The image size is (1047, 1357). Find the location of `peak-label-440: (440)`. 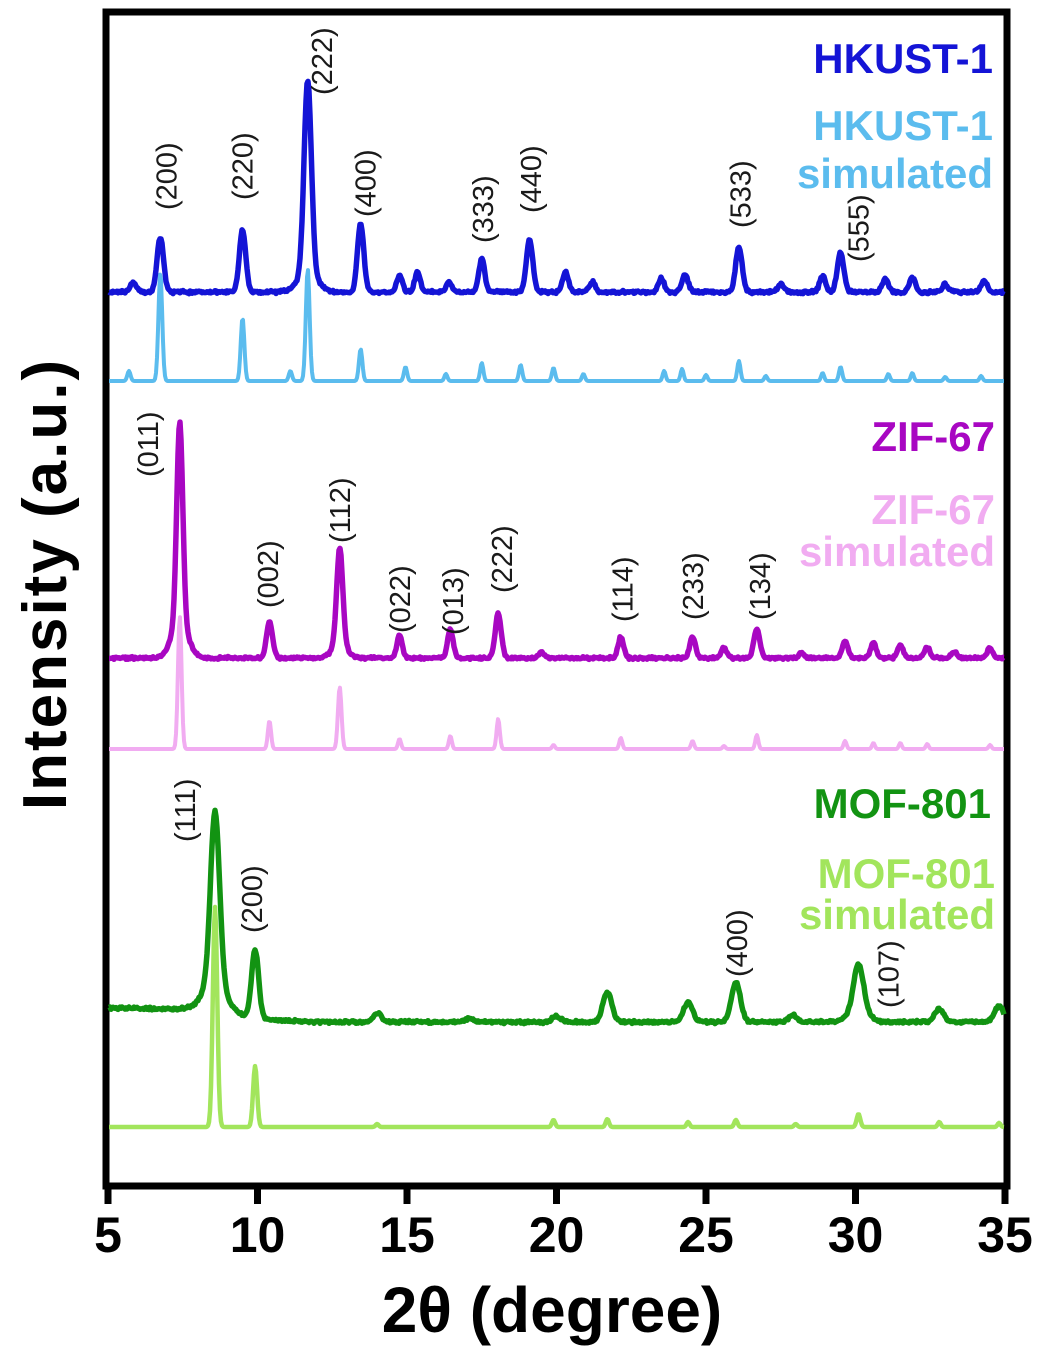

peak-label-440: (440) is located at coordinates (532, 179).